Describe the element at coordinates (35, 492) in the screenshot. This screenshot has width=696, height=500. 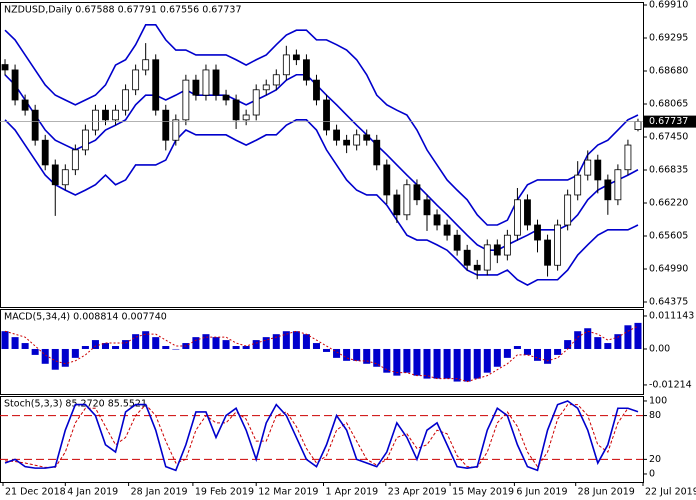
I see `x-tick-label: 21 Dec 2018` at that location.